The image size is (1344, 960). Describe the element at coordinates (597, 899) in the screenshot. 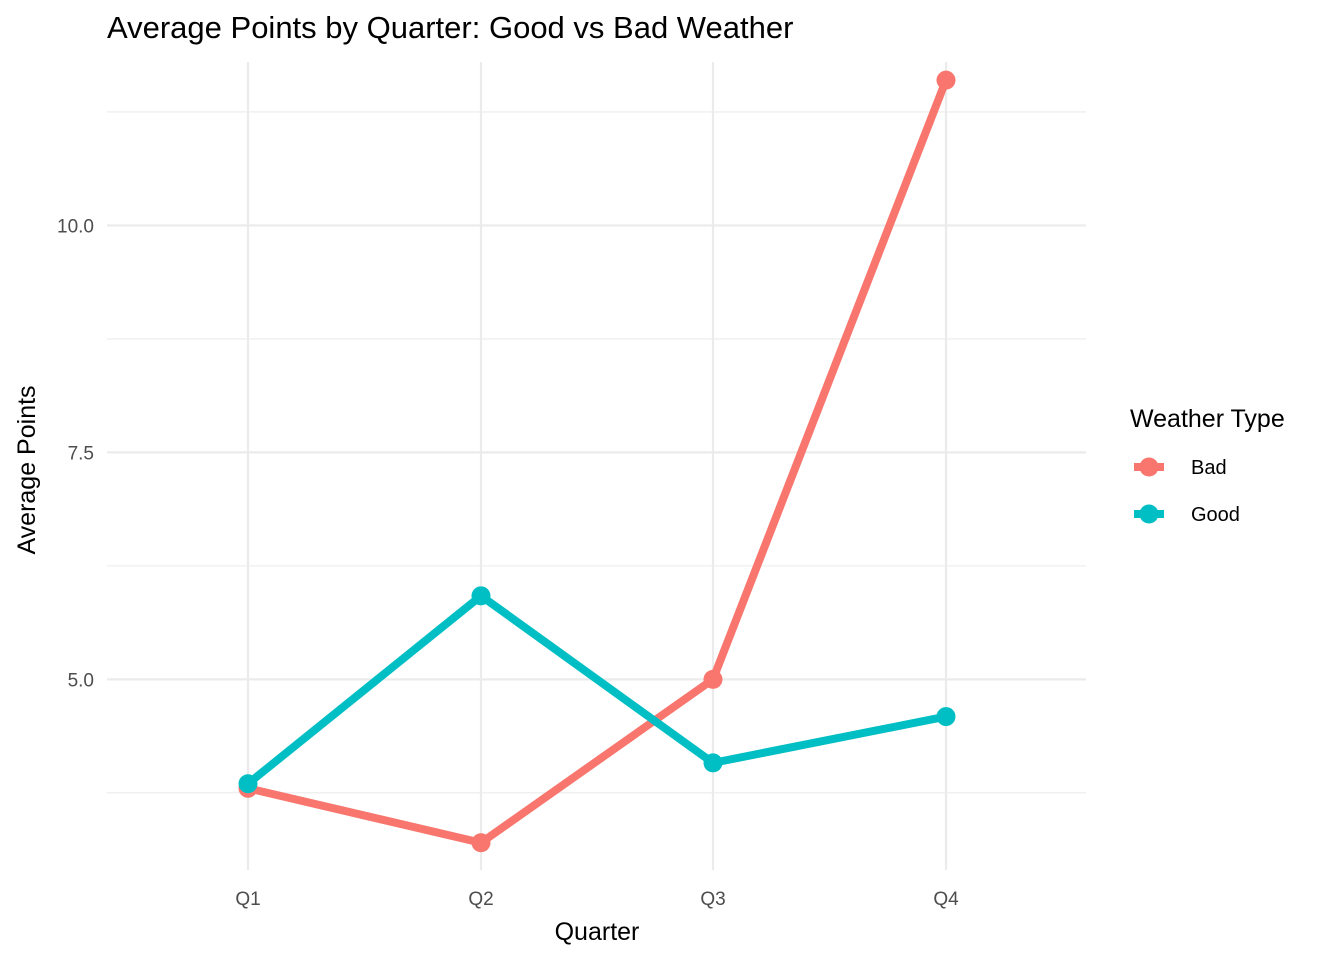

I see `x-tick-labels: Q1 Q2 Q3 Q4` at that location.